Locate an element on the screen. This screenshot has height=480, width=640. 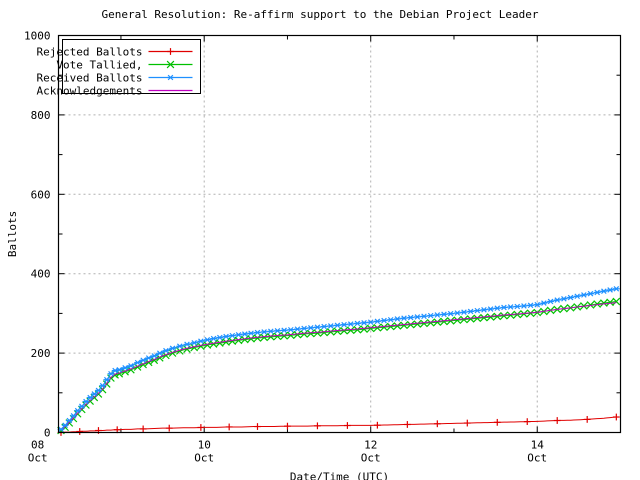
legend-label: Acknowledgements is located at coordinates (90, 91).